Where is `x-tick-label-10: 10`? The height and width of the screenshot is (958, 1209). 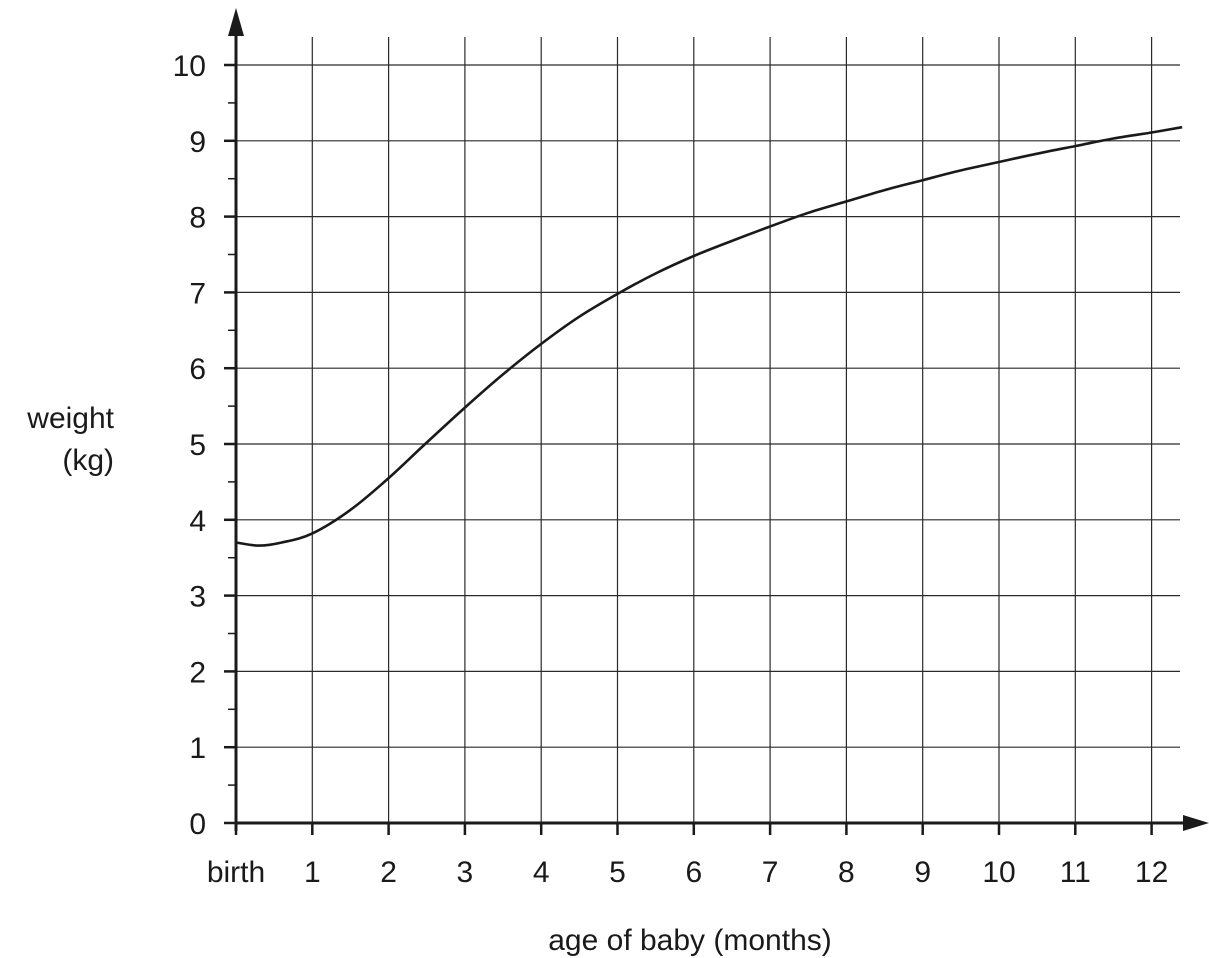
x-tick-label-10: 10 is located at coordinates (998, 872).